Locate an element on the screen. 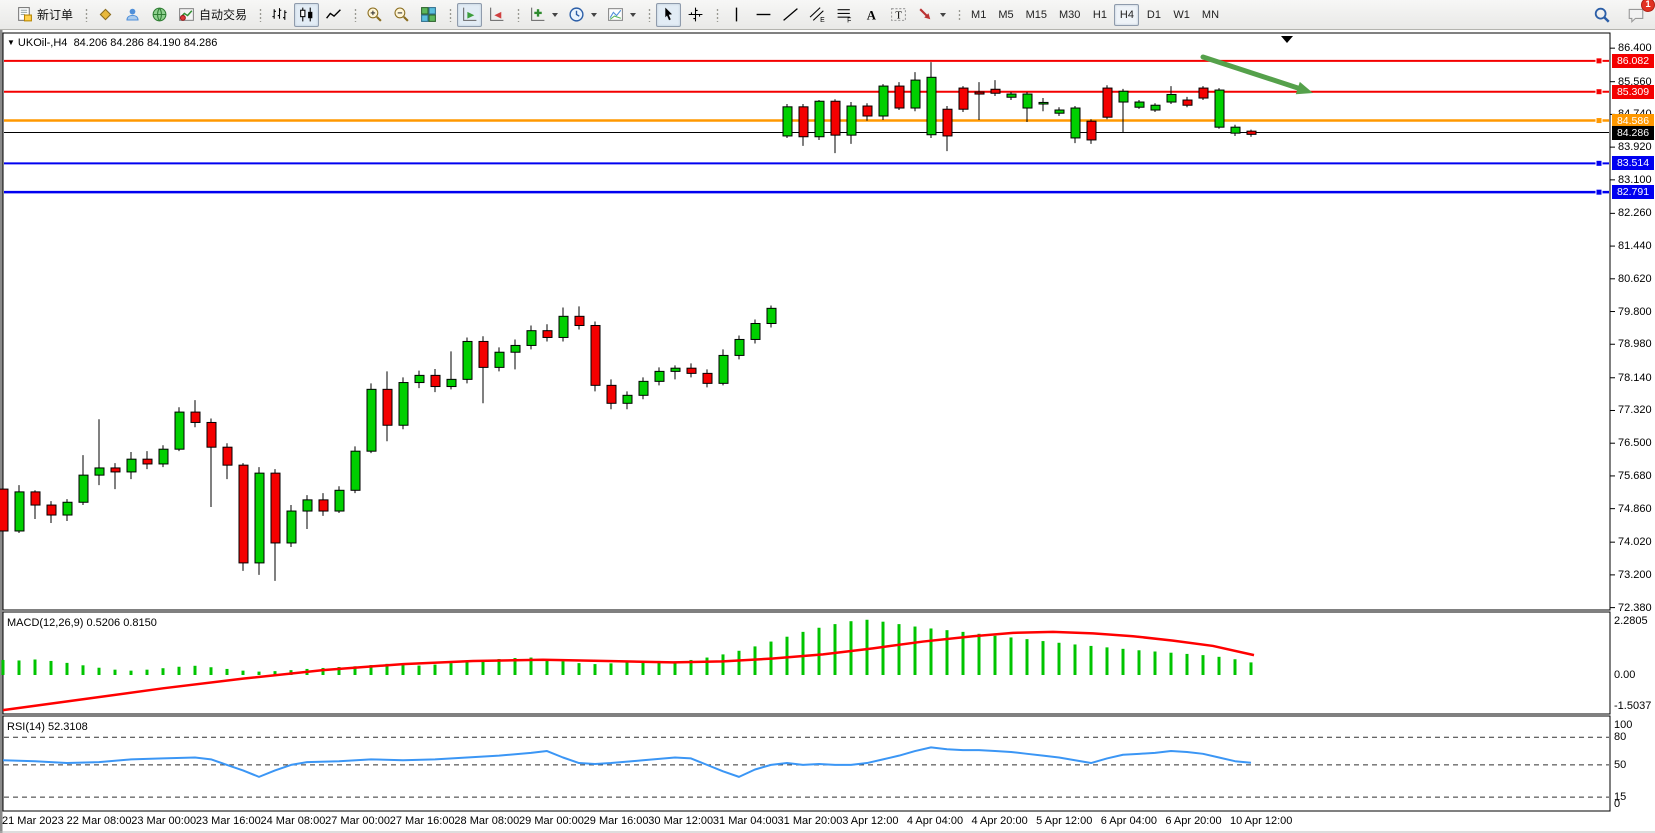 The width and height of the screenshot is (1655, 833). rsi-panel is located at coordinates (805, 767).